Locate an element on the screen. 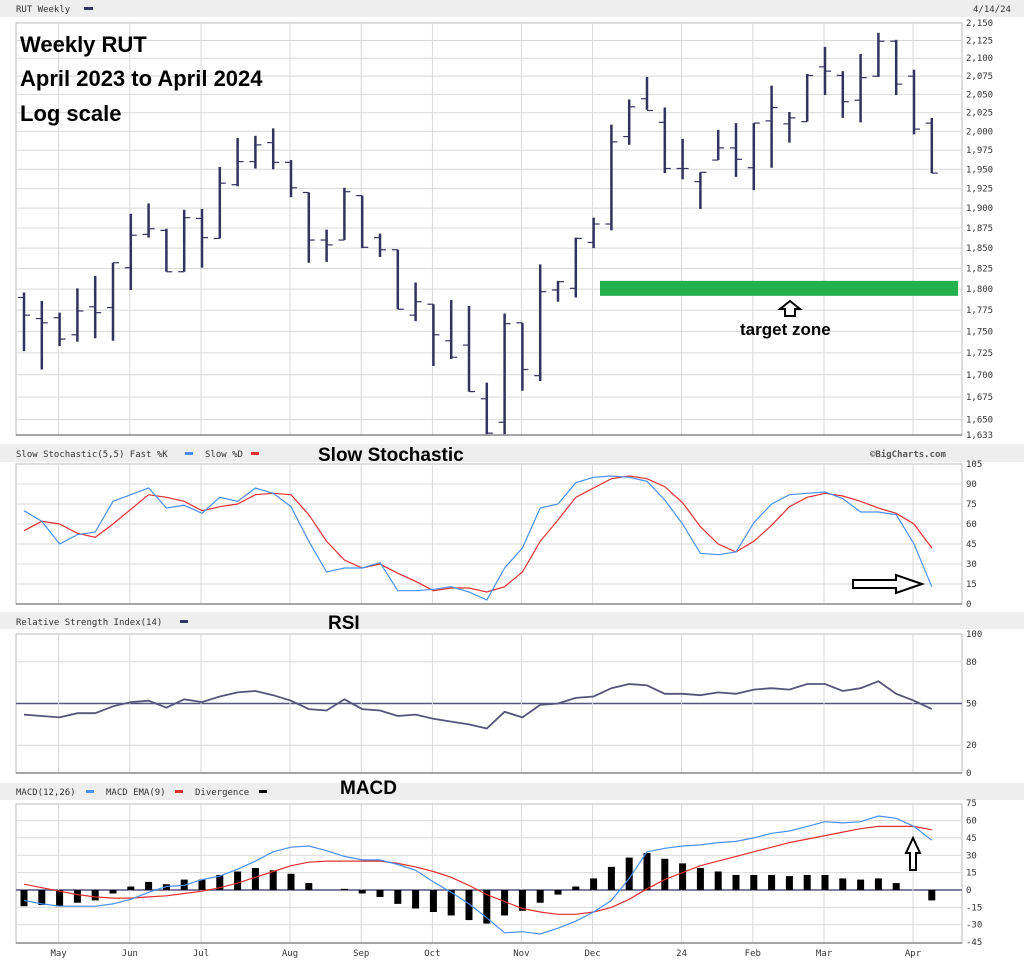  annotation-title-1: Weekly RUT is located at coordinates (83, 44).